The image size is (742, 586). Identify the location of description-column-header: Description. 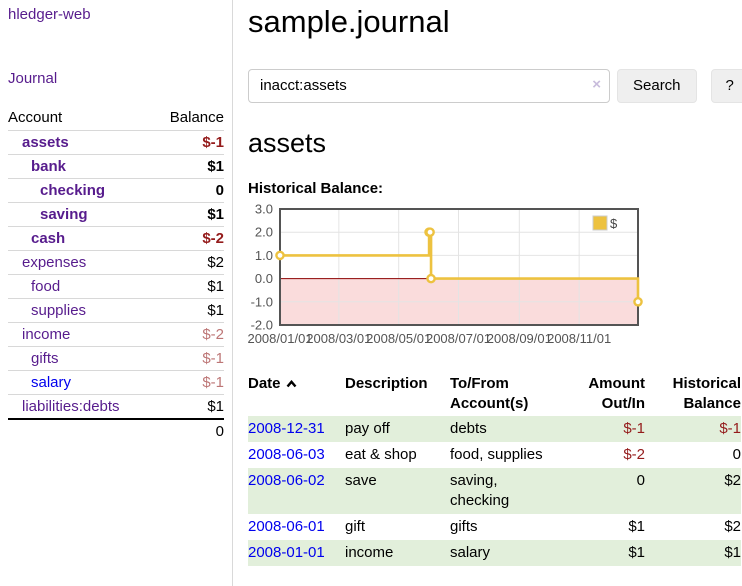
(386, 383).